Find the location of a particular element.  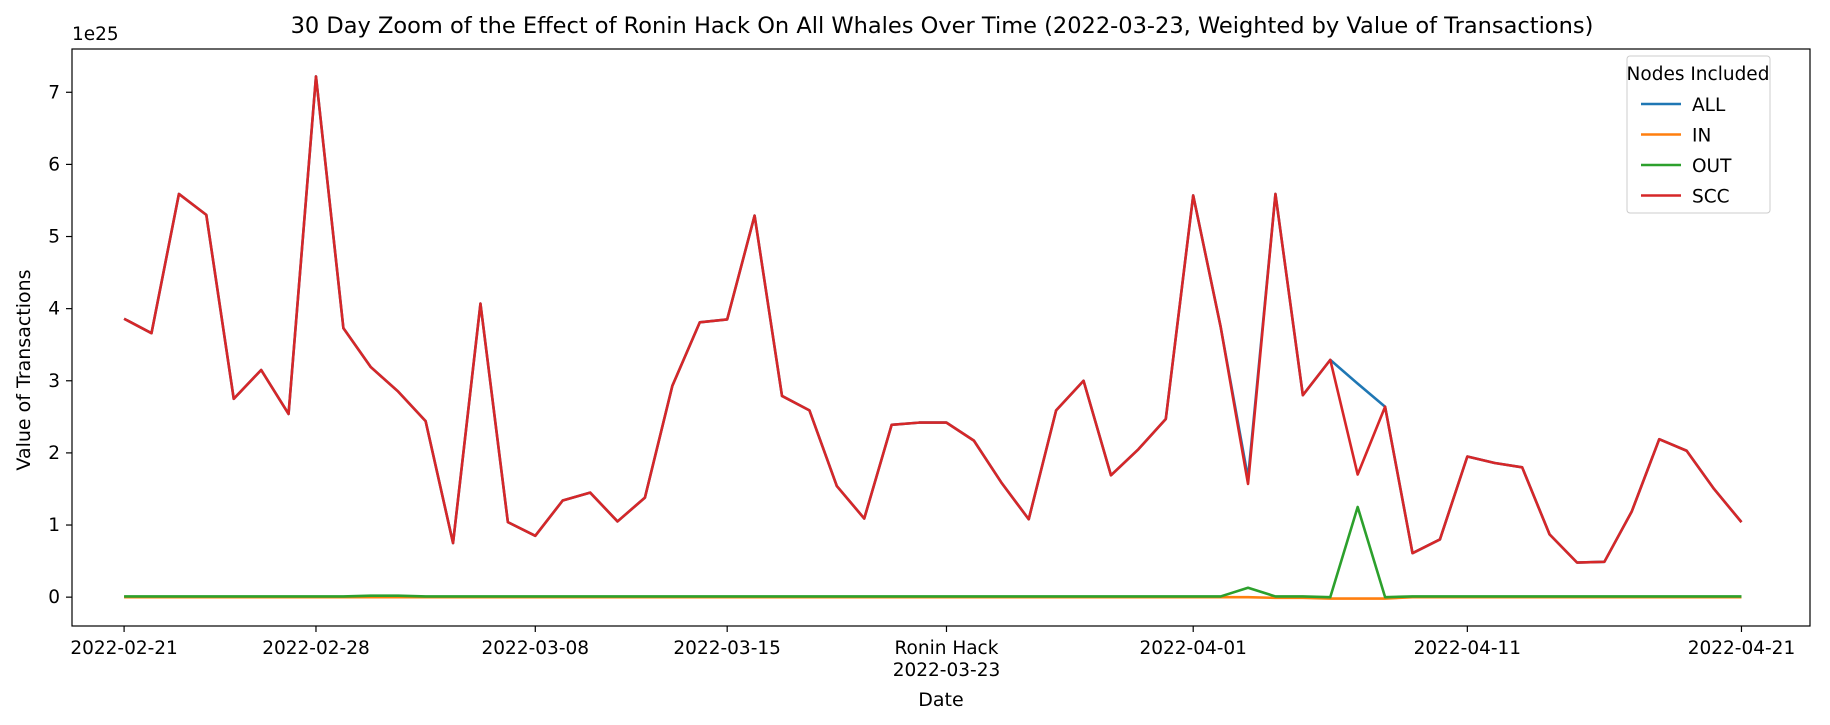

y-tick-label: 3 is located at coordinates (54, 381).